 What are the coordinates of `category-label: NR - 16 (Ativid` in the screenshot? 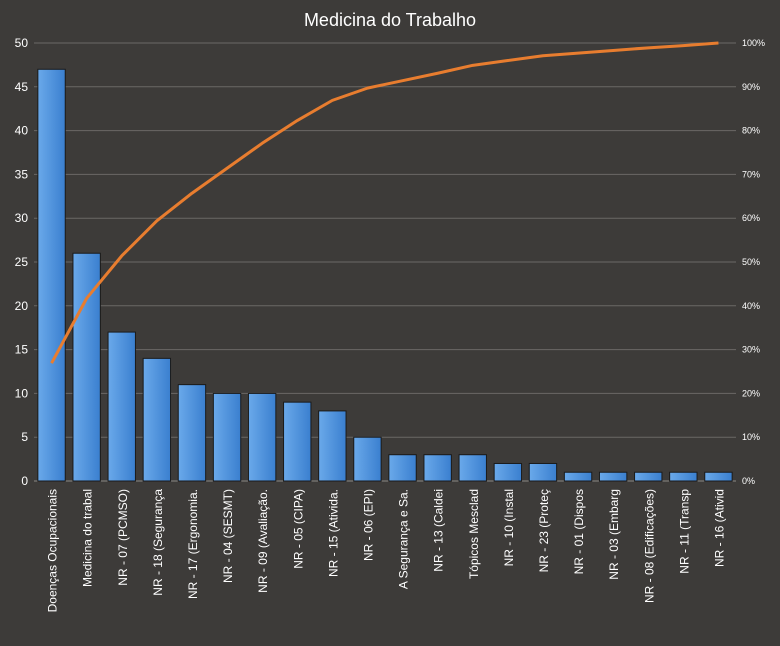 It's located at (719, 528).